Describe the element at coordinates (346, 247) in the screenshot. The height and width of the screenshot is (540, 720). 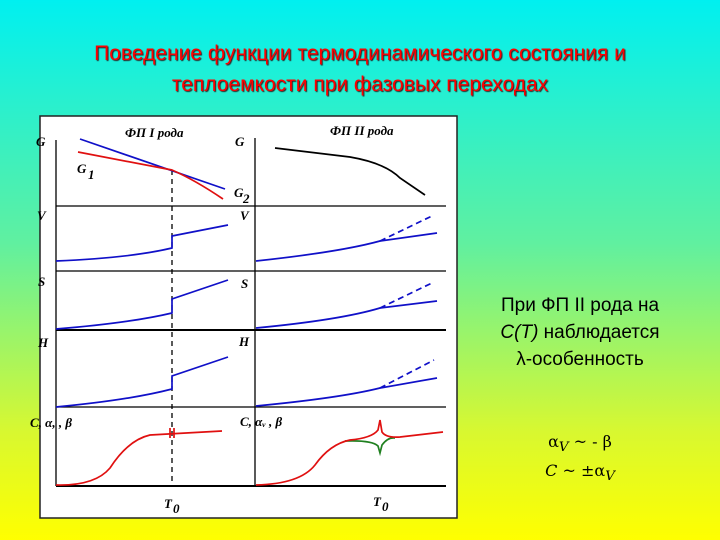
I see `v-right-curve` at that location.